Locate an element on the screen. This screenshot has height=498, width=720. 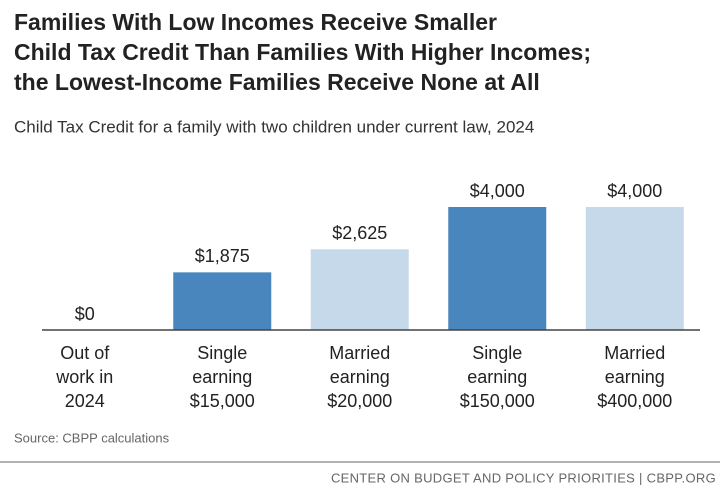
value-label: $0 is located at coordinates (85, 314).